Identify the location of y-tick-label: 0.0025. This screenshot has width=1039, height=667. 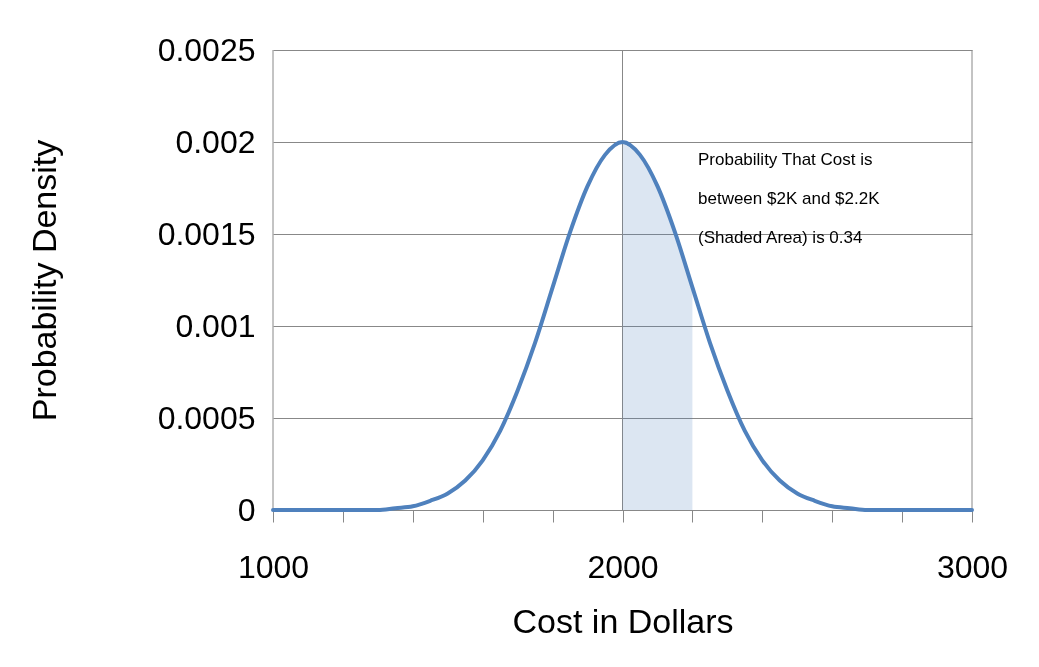
(206, 49).